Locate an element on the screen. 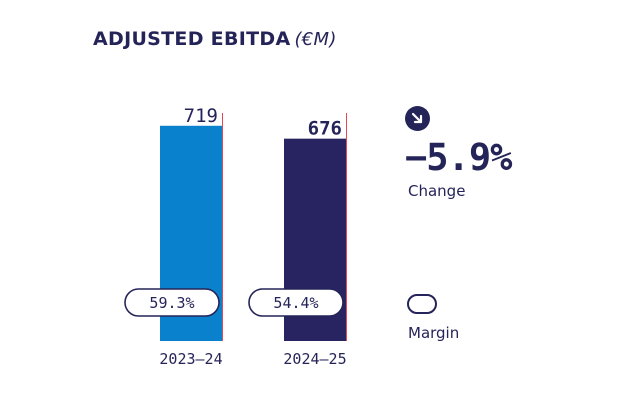 This screenshot has width=640, height=410. chart-title-unit: (€M) is located at coordinates (315, 39).